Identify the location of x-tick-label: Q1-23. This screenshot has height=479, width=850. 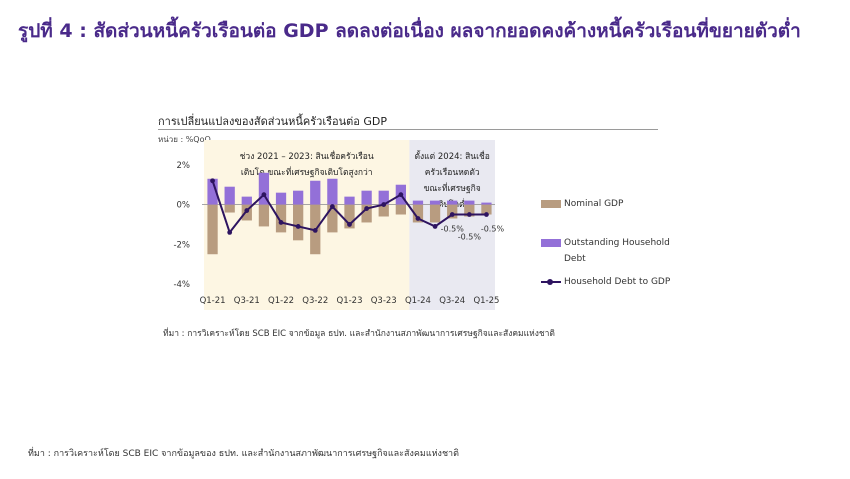
(350, 301).